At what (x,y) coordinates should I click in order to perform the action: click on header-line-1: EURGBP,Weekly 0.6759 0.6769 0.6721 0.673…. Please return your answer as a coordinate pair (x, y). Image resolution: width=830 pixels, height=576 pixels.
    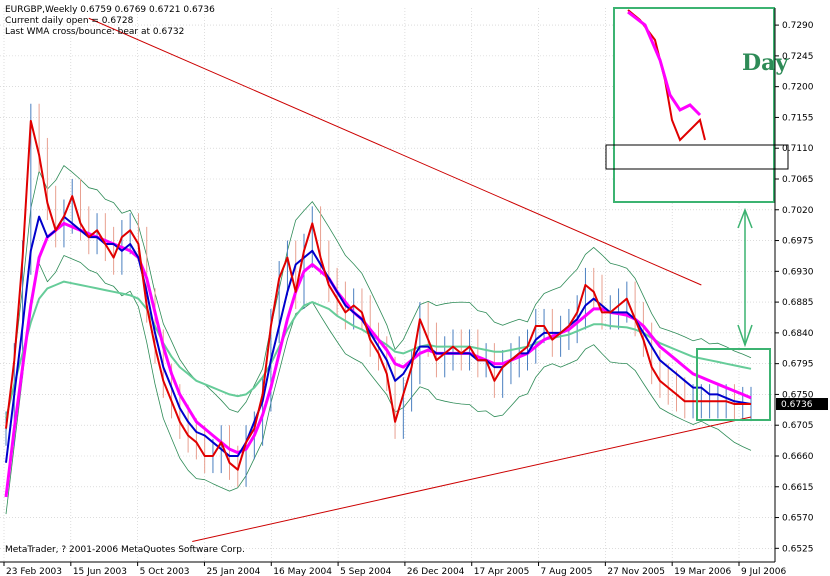
    Looking at the image, I should click on (110, 10).